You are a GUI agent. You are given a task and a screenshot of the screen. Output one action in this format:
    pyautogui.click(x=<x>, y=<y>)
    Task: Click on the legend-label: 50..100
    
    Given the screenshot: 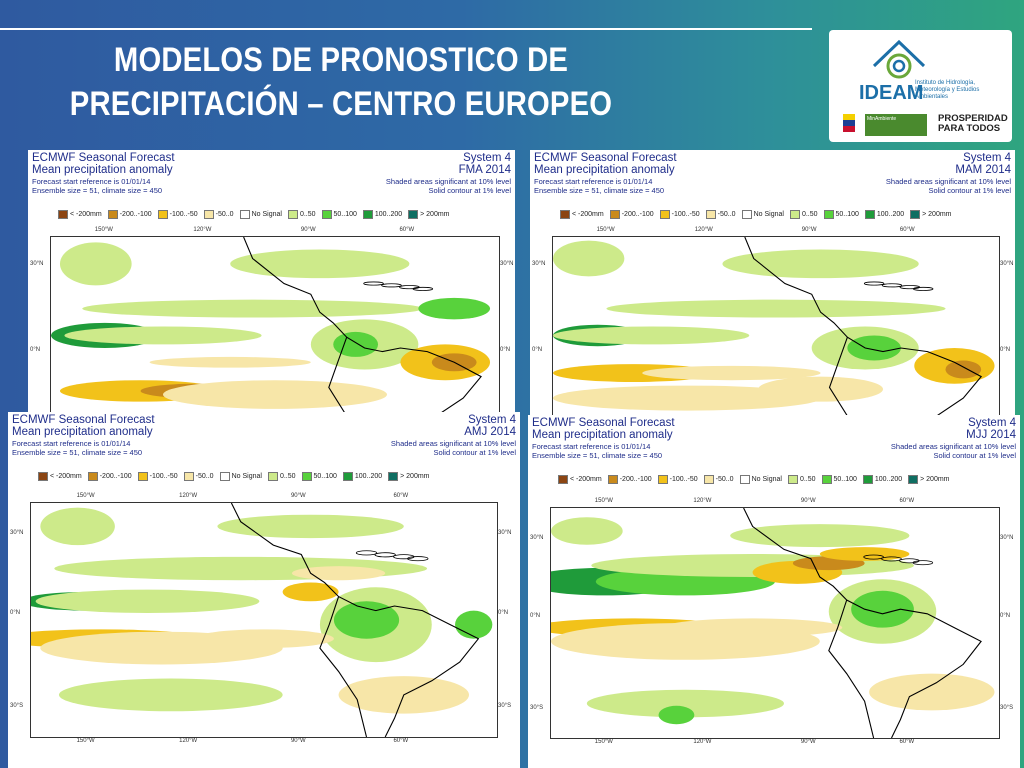 What is the action you would take?
    pyautogui.click(x=847, y=214)
    